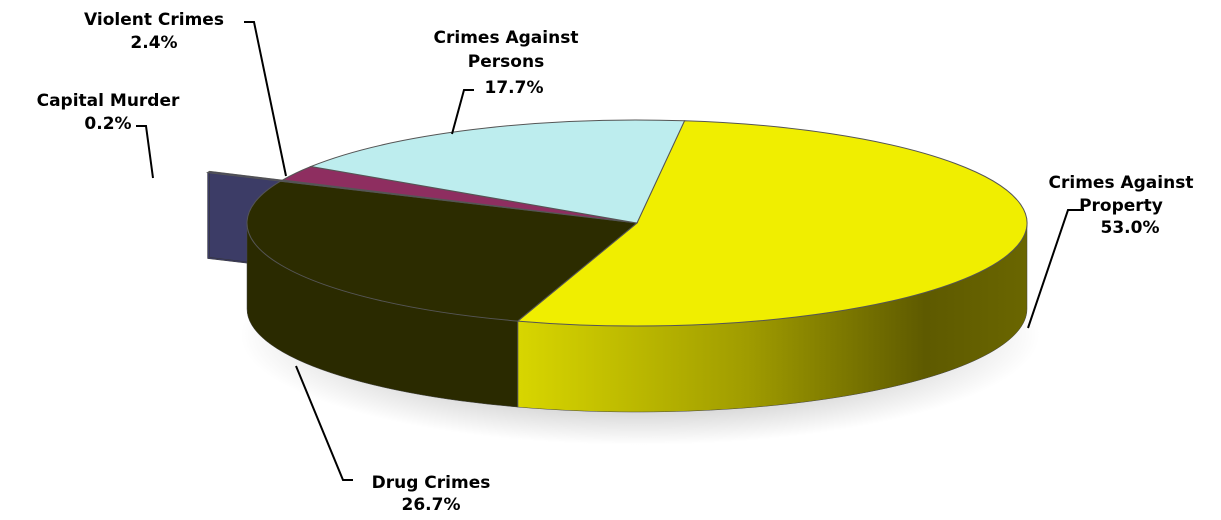 The image size is (1221, 520). What do you see at coordinates (154, 20) in the screenshot?
I see `slice-label: Violent Crimes` at bounding box center [154, 20].